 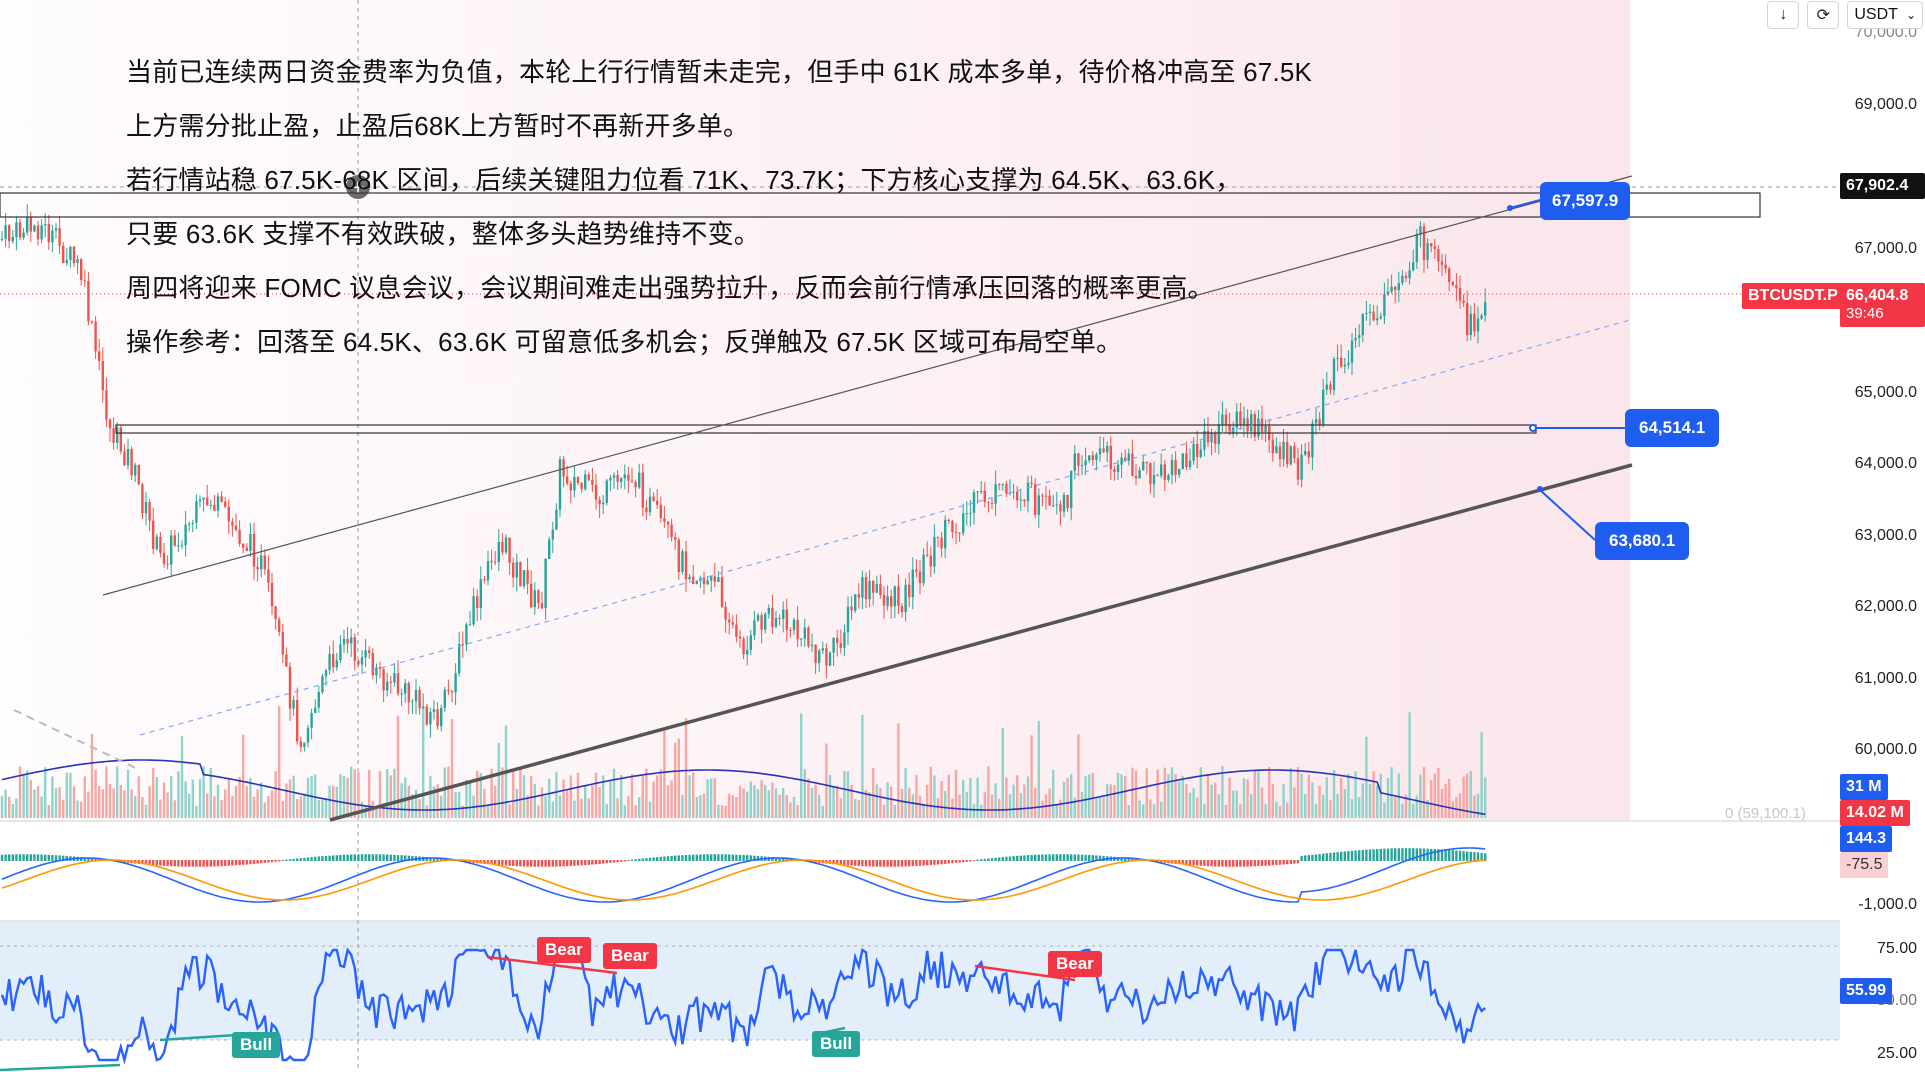 I want to click on currency-select: USDT ⌄, so click(x=1885, y=15).